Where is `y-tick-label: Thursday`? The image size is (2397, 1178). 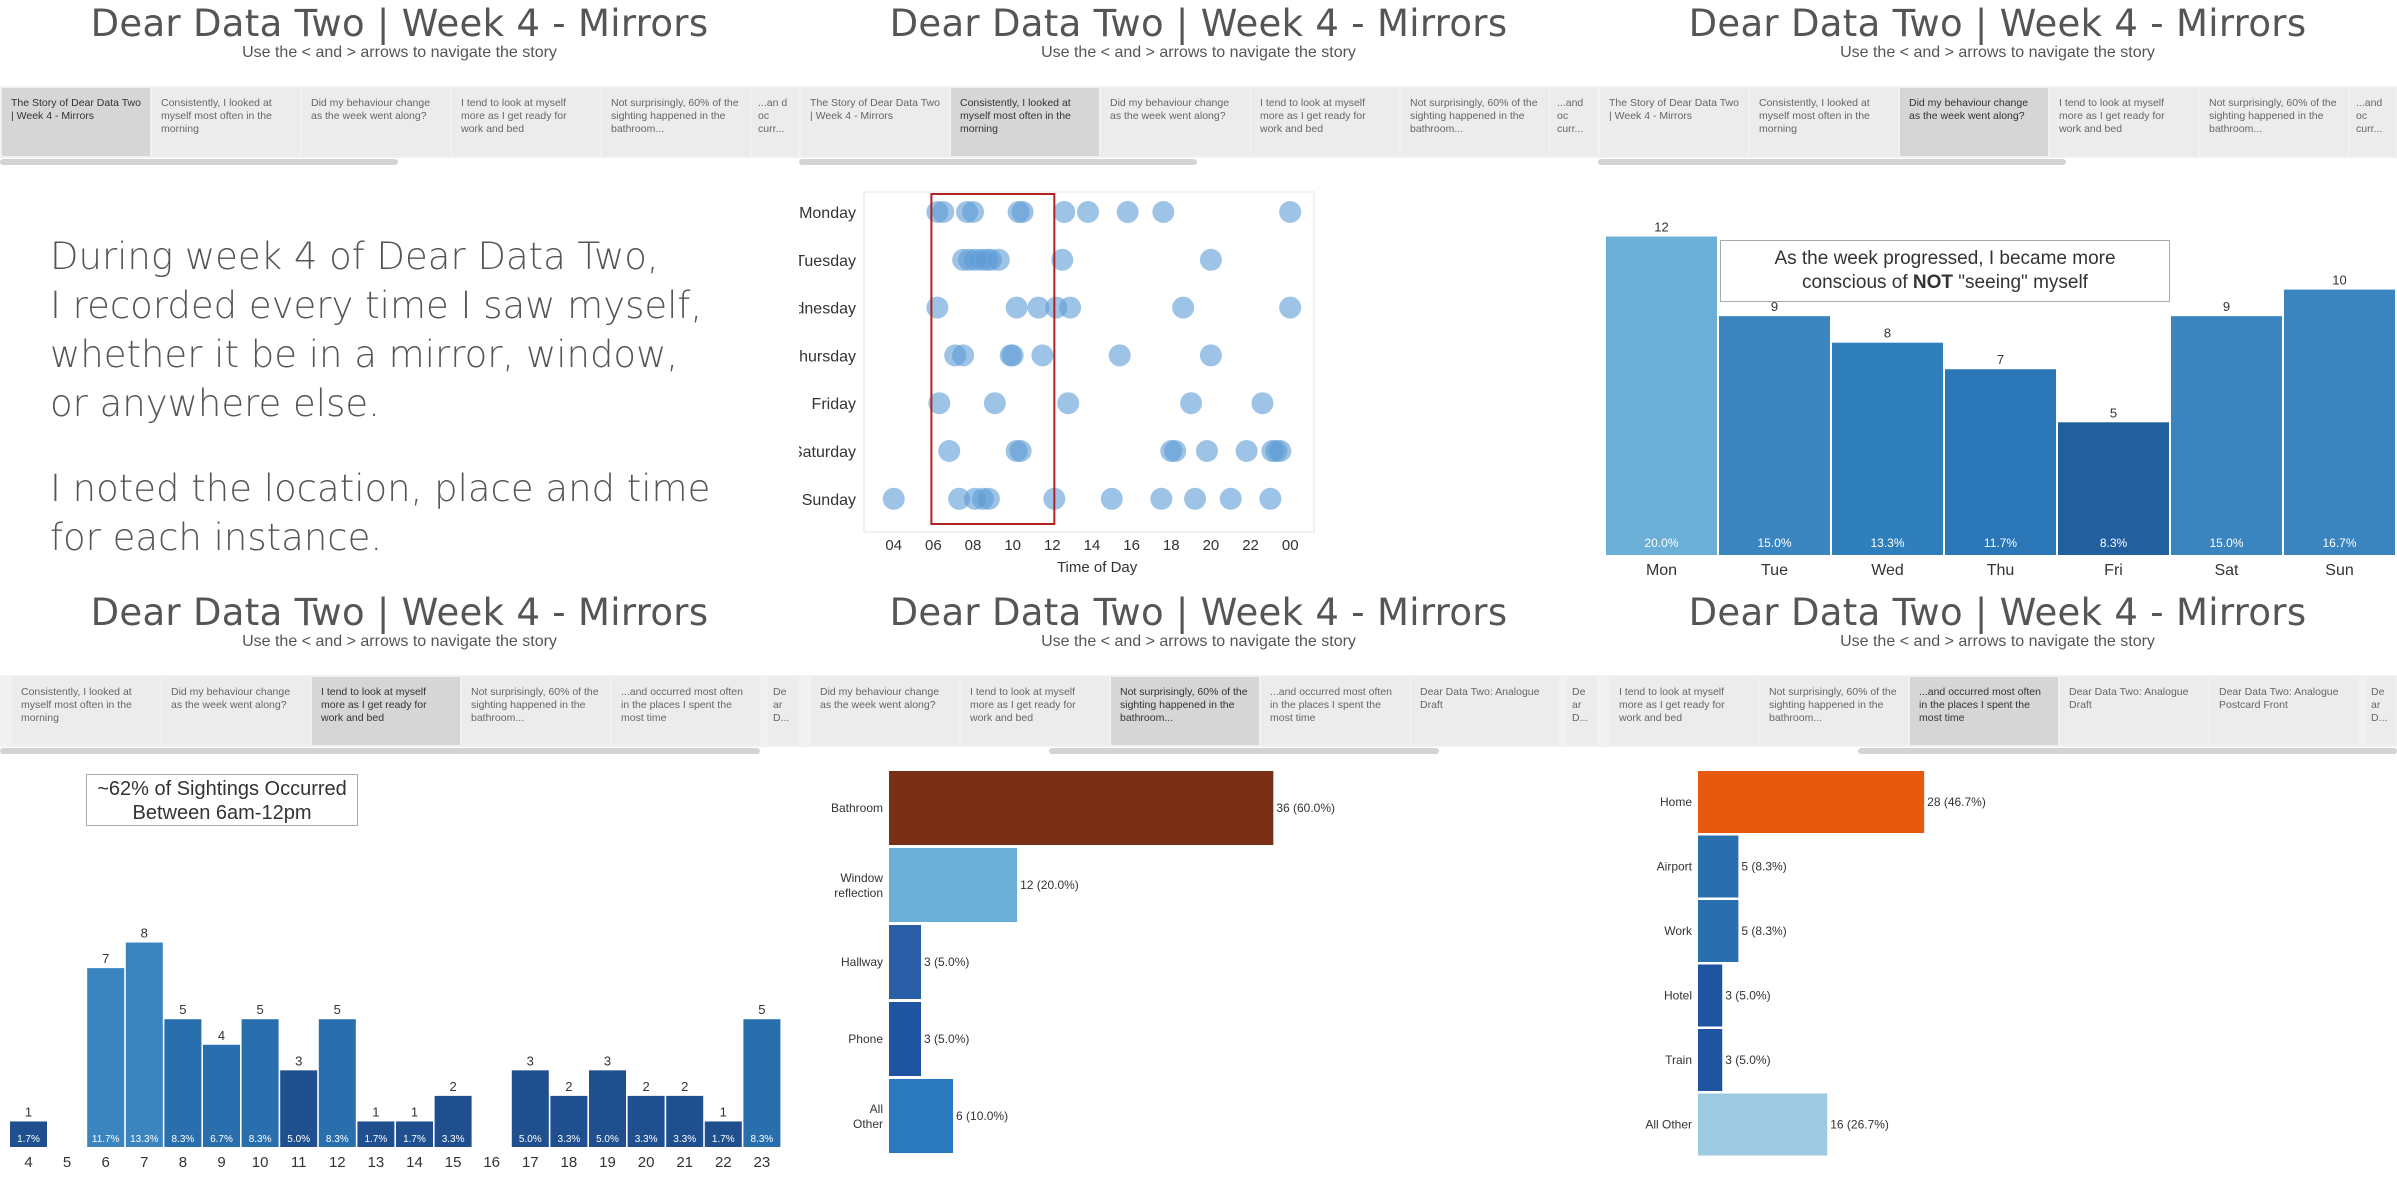 y-tick-label: Thursday is located at coordinates (827, 356).